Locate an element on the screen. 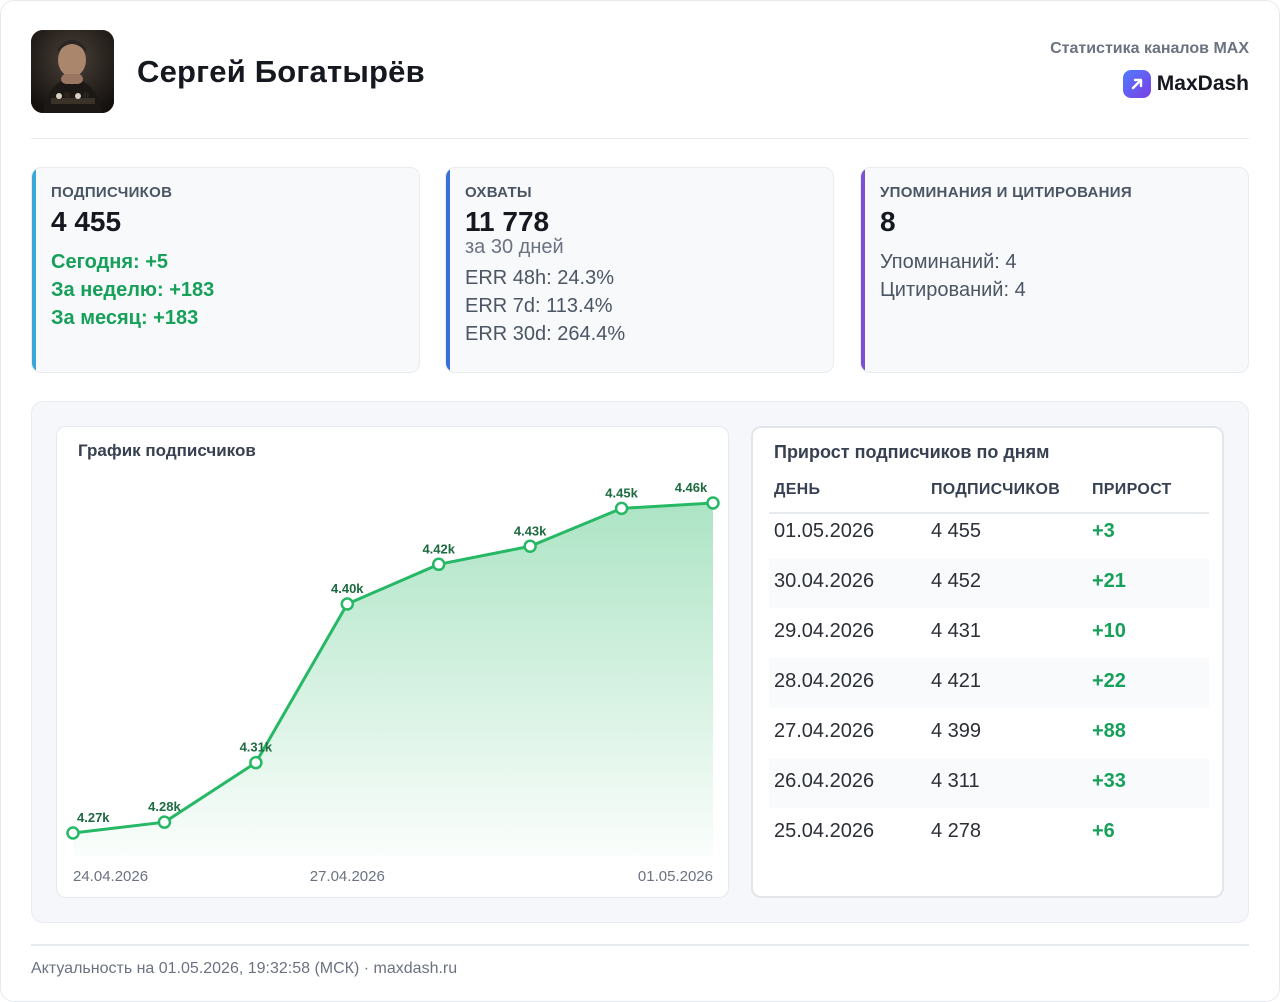 The height and width of the screenshot is (1002, 1280). err-7d: ERR 7d: 113.4% is located at coordinates (539, 306).